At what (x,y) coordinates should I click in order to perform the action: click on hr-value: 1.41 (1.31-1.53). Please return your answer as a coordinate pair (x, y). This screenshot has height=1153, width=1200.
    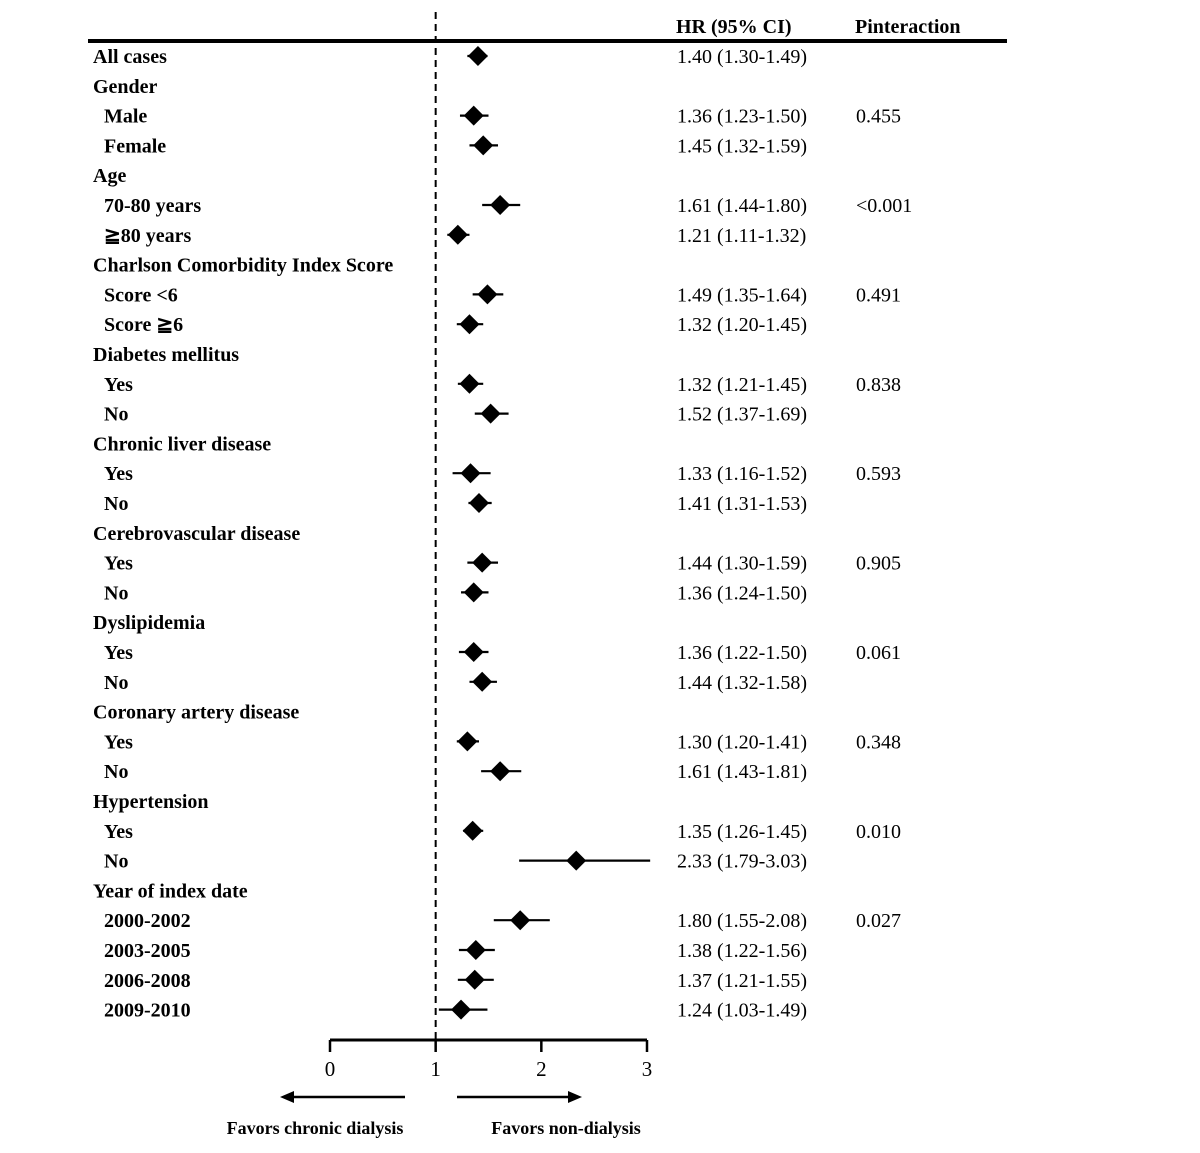
    Looking at the image, I should click on (742, 504).